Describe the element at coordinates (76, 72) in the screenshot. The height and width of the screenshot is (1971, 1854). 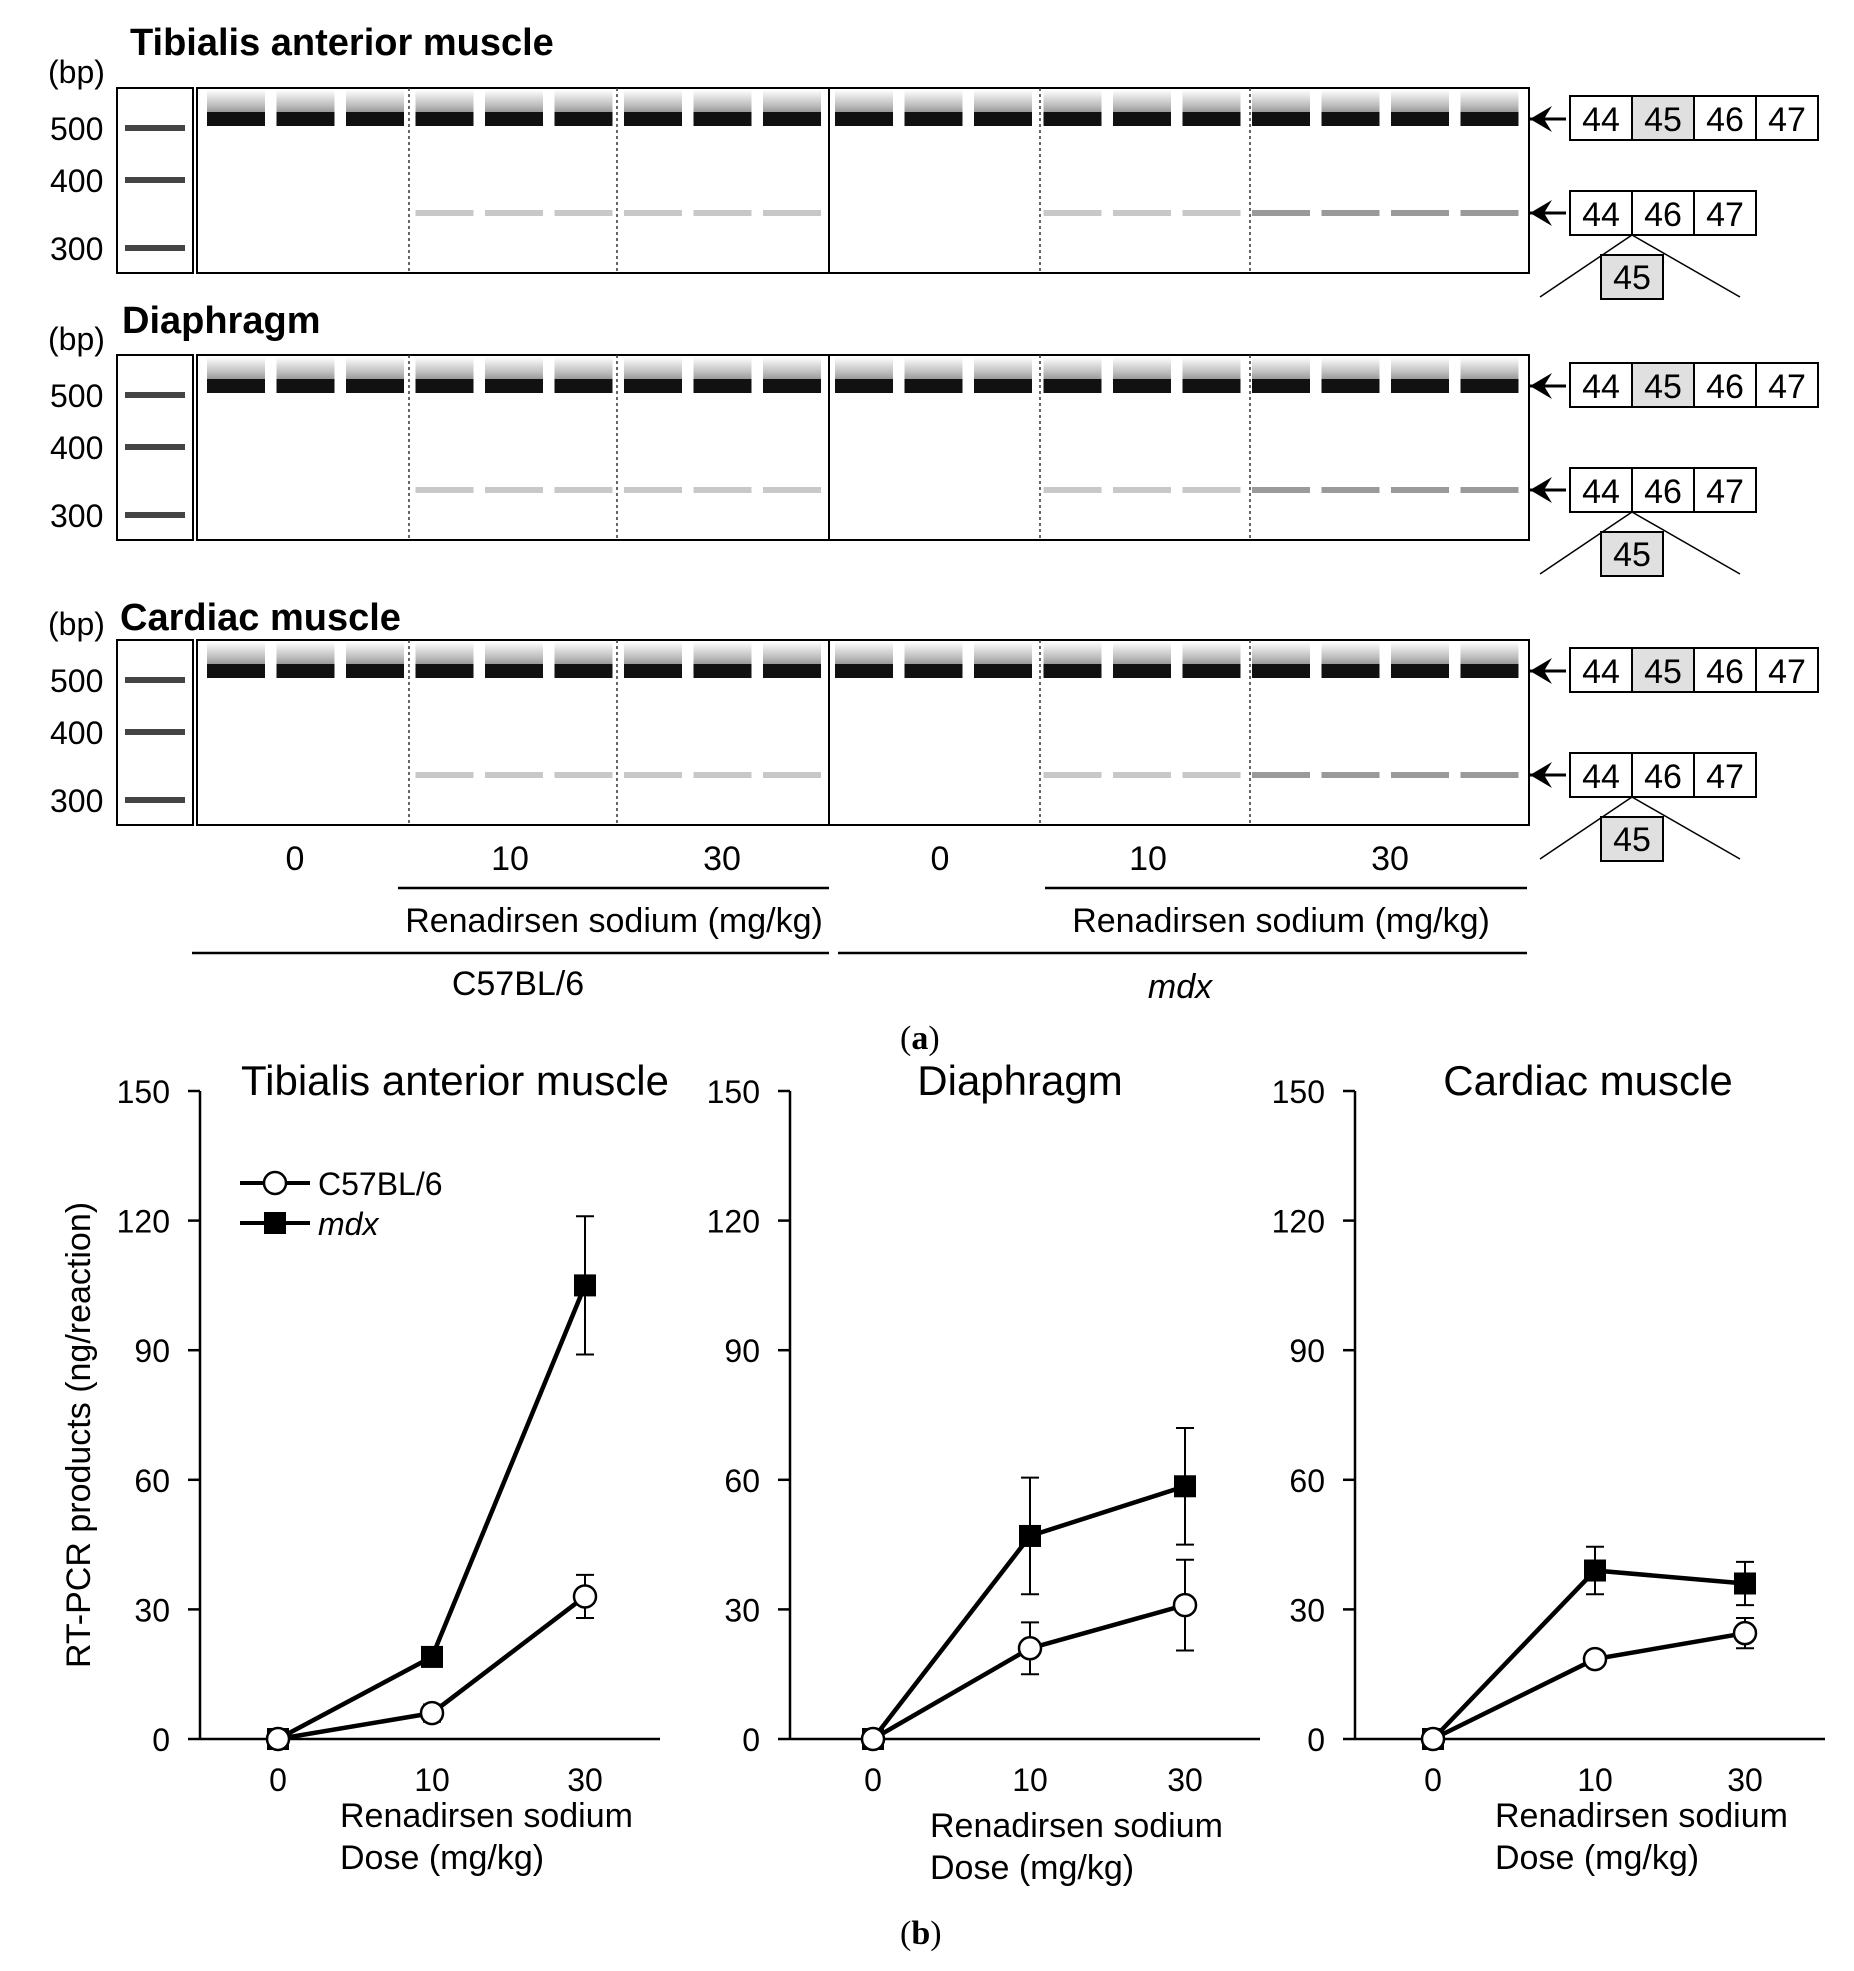
I see `bp-unit-label: (bp)` at that location.